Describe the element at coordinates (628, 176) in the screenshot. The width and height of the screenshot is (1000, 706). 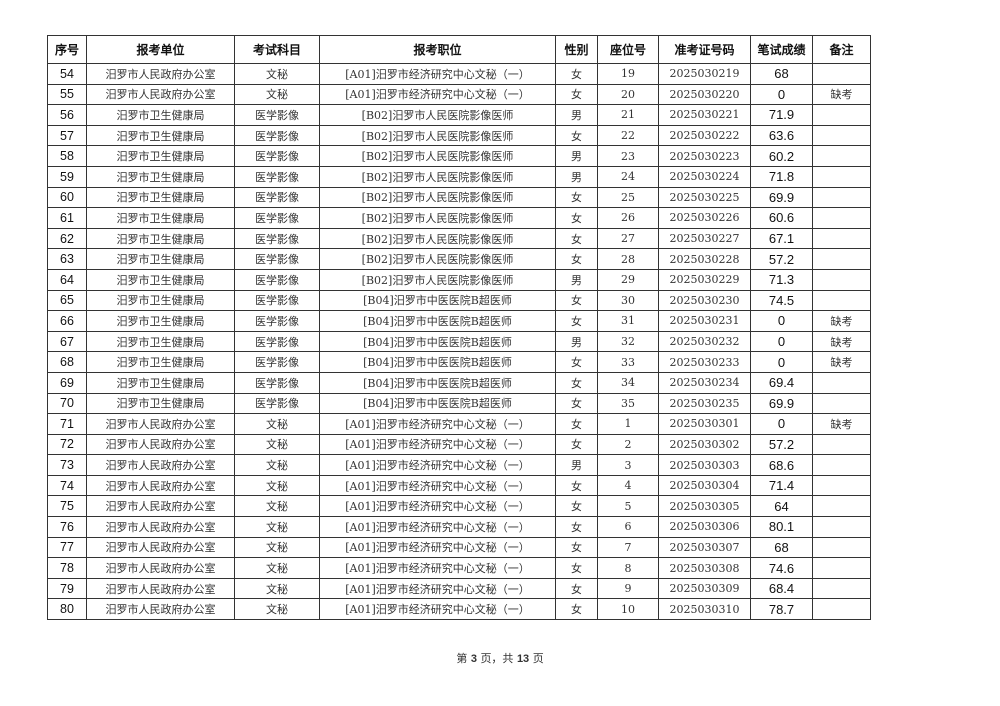
I see `cell-seat: 24` at that location.